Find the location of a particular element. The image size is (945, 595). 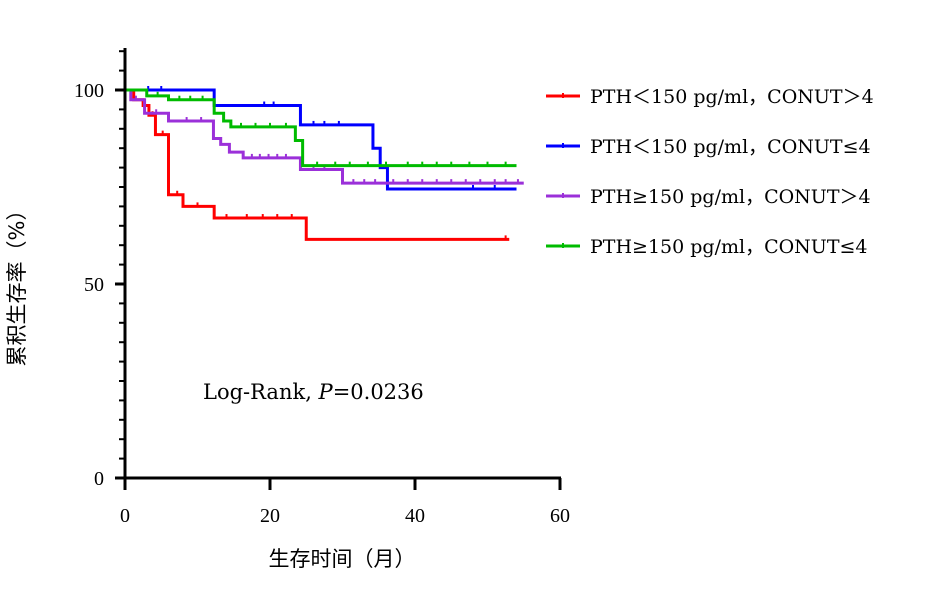

x-tick-label: 40 is located at coordinates (415, 516).